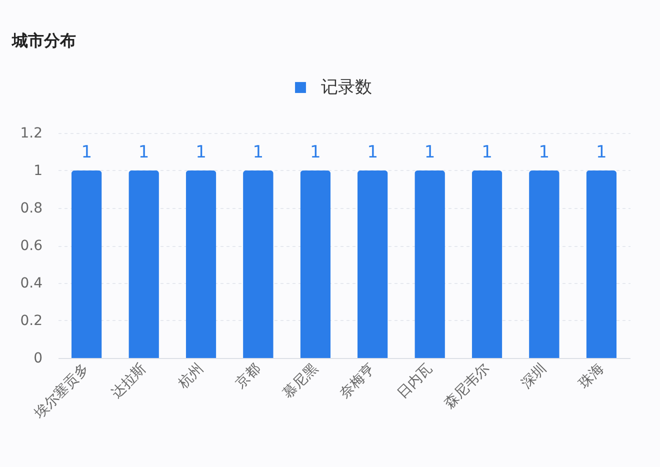 The image size is (660, 467). I want to click on x-tick-label: 深圳, so click(534, 376).